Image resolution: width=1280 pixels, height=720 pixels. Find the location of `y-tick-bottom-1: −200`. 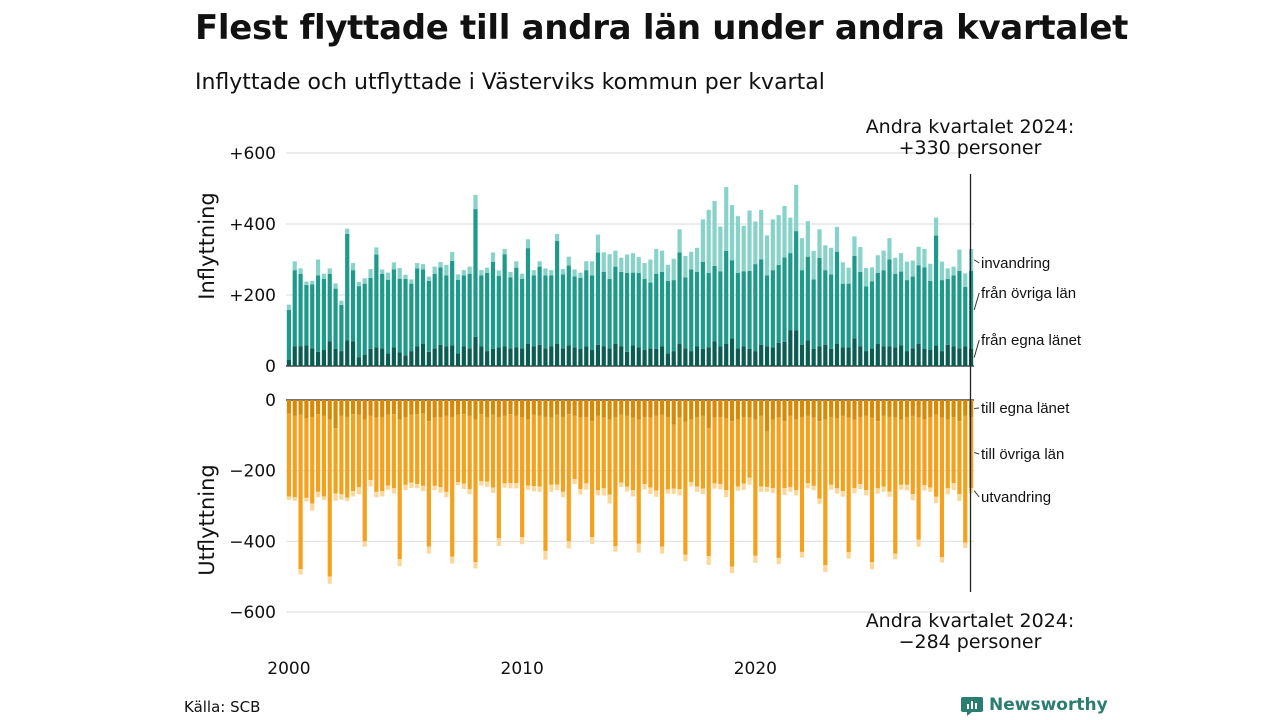

y-tick-bottom-1: −200 is located at coordinates (252, 472).